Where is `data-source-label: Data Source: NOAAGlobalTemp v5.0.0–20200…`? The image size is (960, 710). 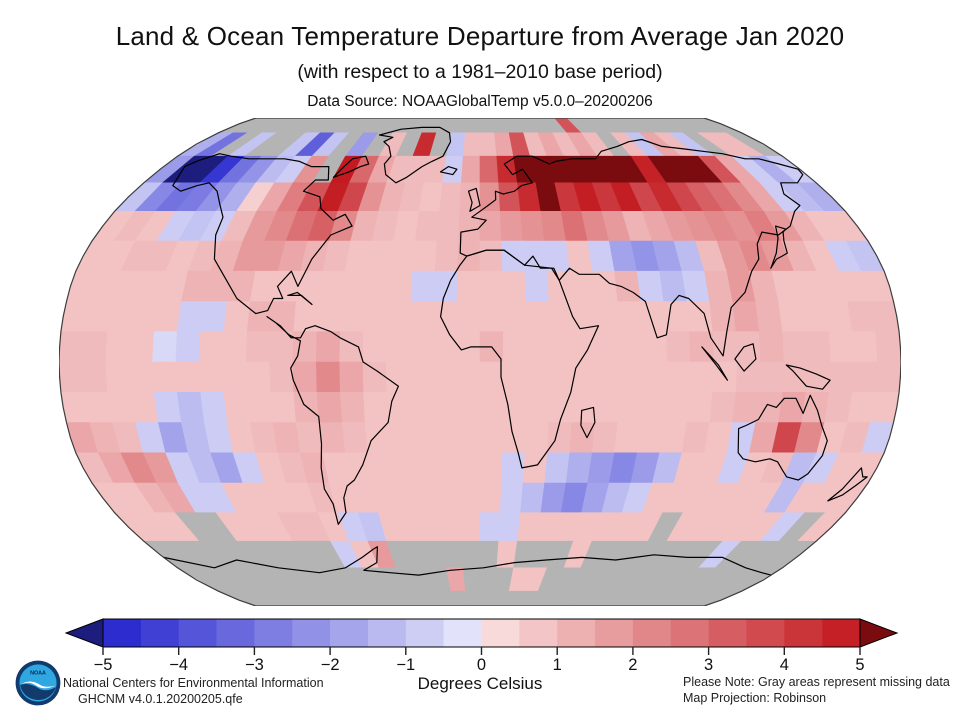
data-source-label: Data Source: NOAAGlobalTemp v5.0.0–20200… is located at coordinates (480, 101).